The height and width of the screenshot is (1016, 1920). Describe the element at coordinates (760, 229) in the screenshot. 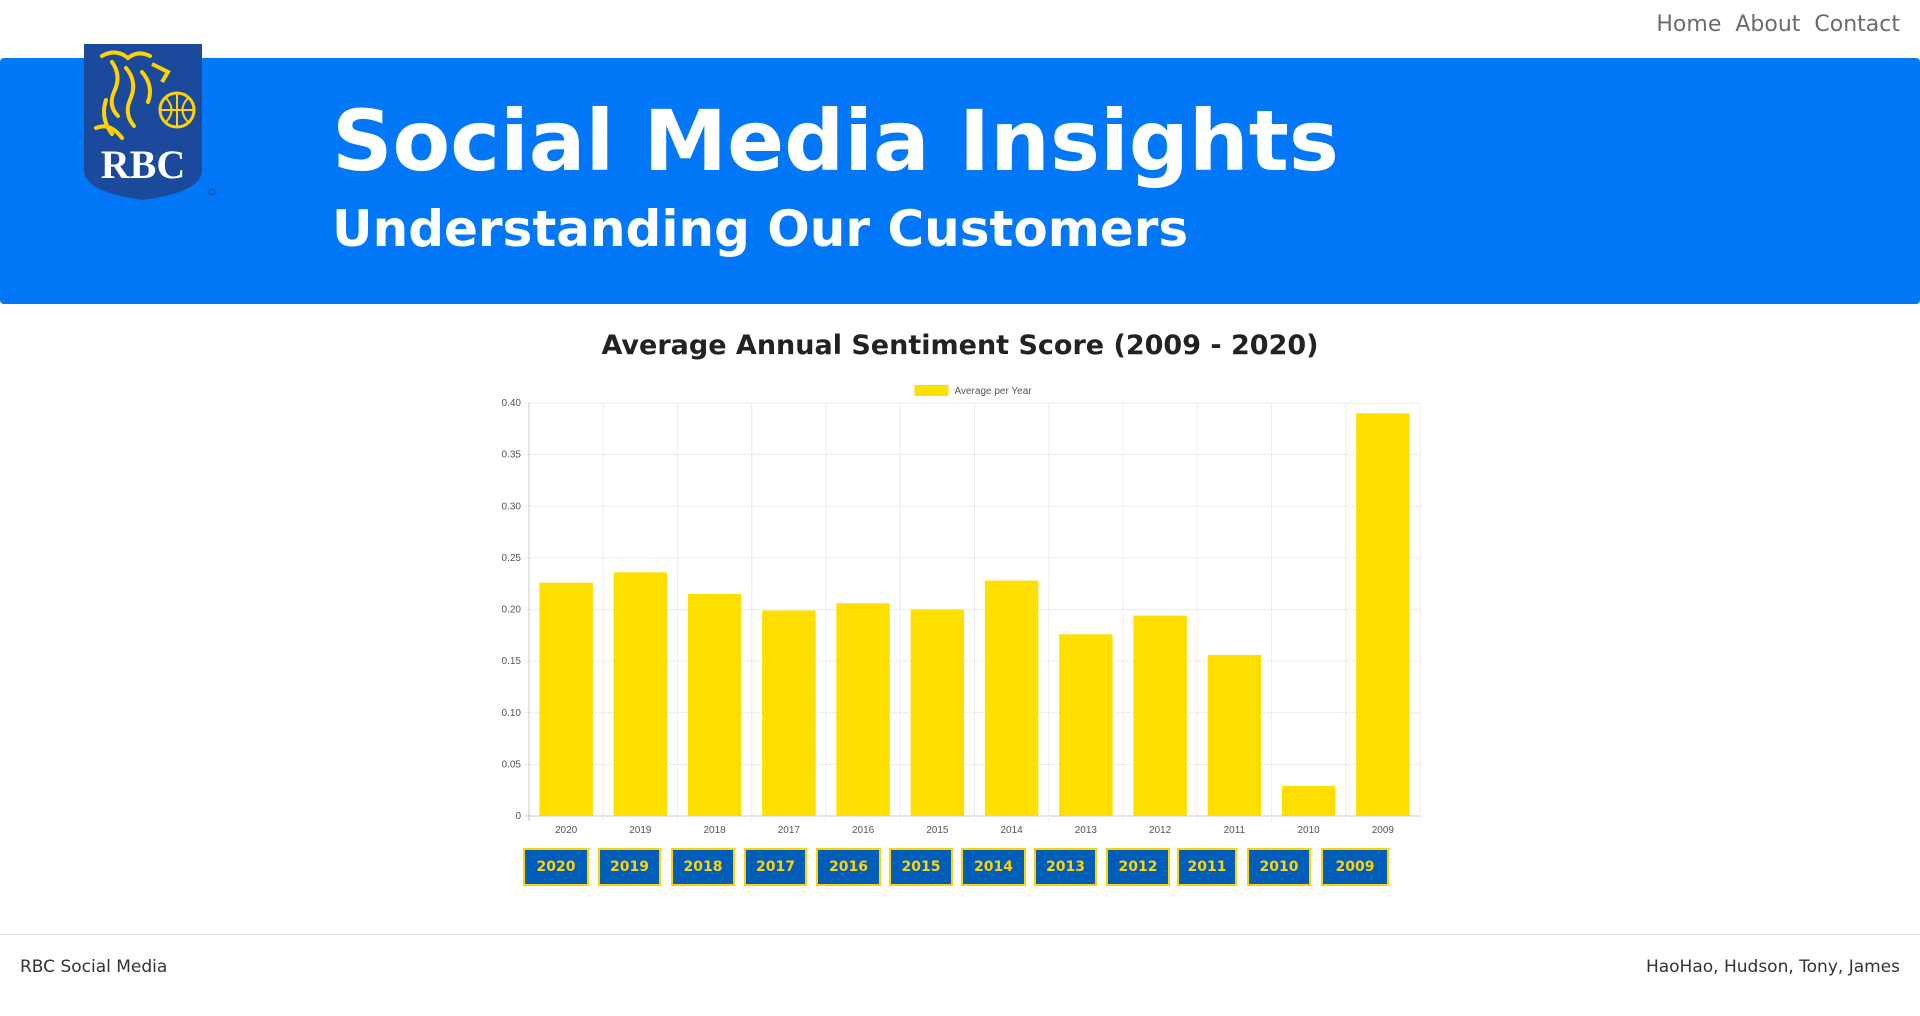

I see `page-subtitle: Understanding Our Customers` at that location.